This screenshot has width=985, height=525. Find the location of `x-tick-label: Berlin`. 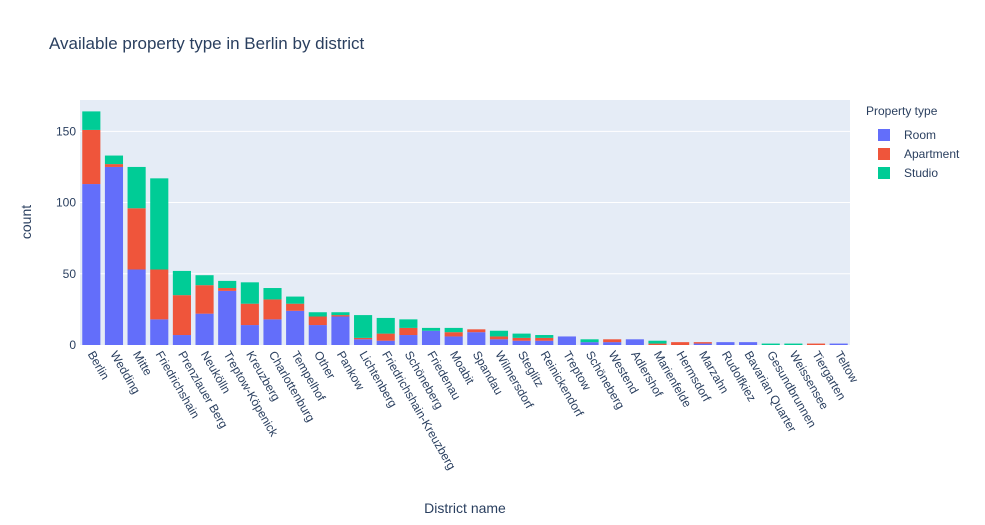

x-tick-label: Berlin is located at coordinates (98, 366).